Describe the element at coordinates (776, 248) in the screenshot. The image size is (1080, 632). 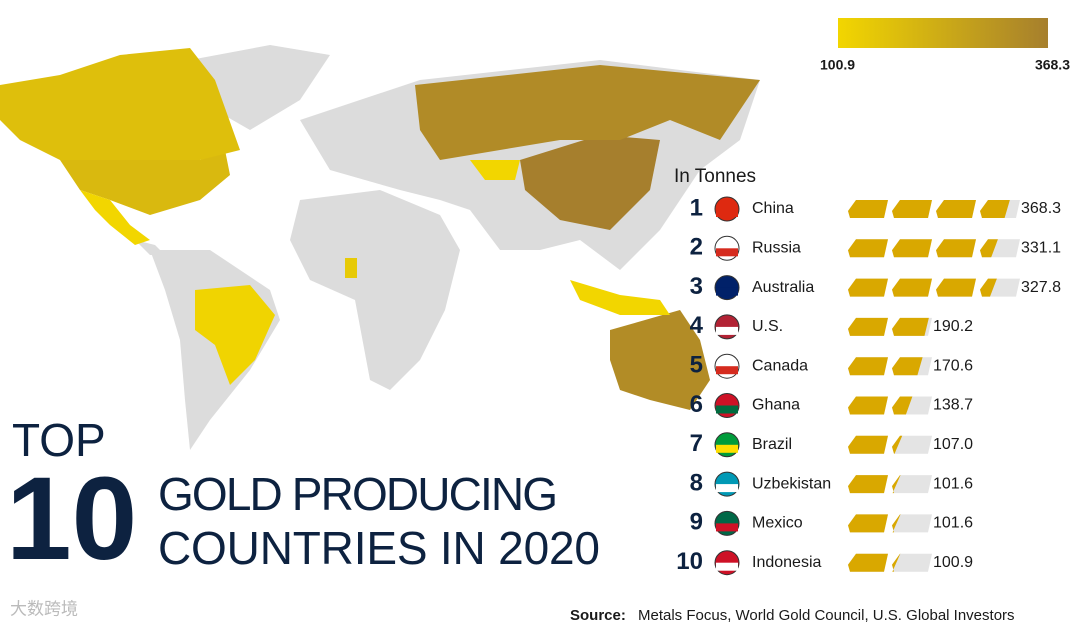
I see `country-name: Russia` at that location.